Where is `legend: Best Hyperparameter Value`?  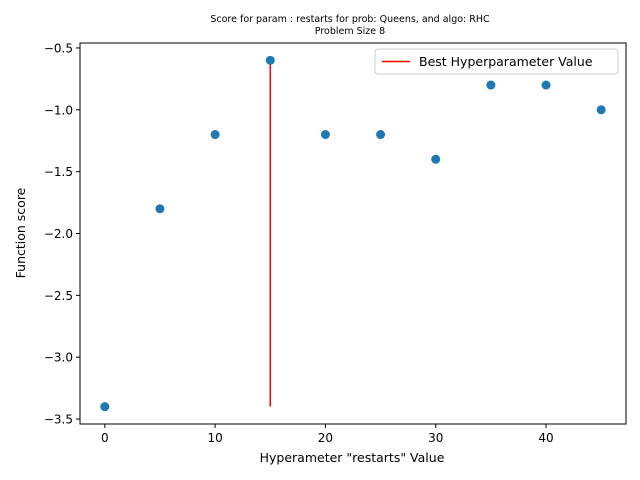
legend: Best Hyperparameter Value is located at coordinates (496, 61).